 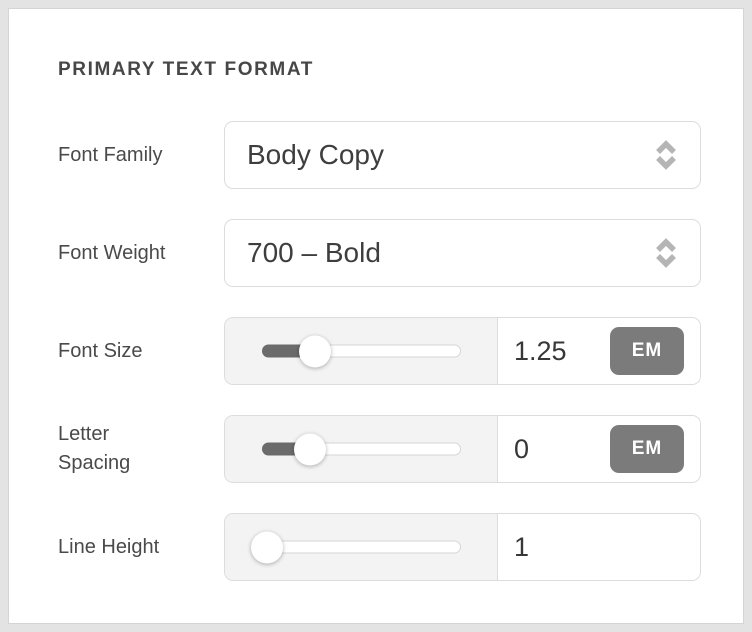 What do you see at coordinates (540, 350) in the screenshot?
I see `font-size-value: 1.25` at bounding box center [540, 350].